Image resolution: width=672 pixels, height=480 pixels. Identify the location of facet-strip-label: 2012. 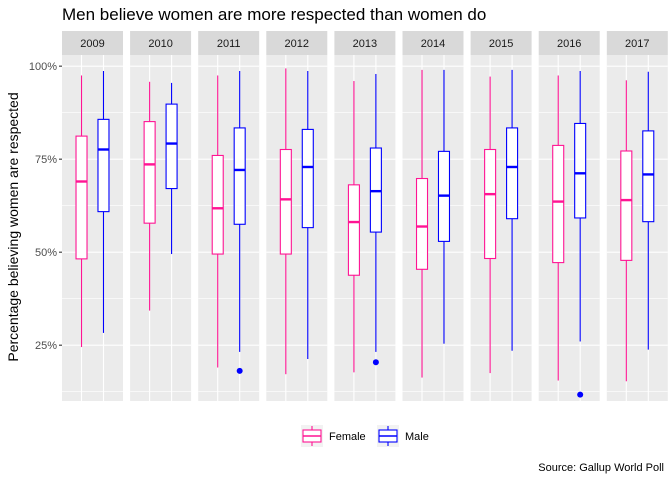
(297, 44).